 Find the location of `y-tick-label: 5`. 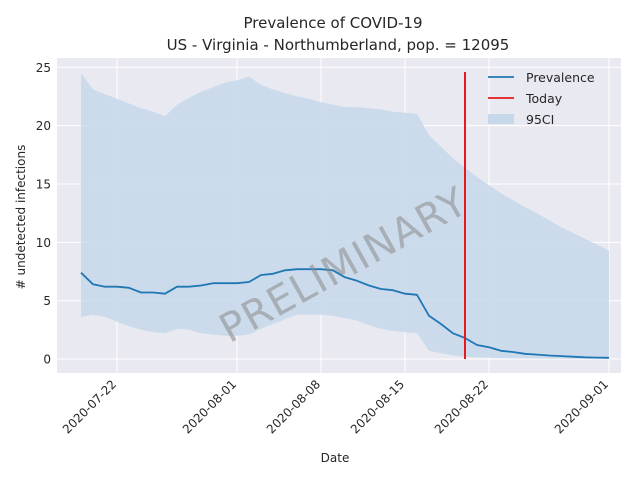

y-tick-label: 5 is located at coordinates (47, 301).